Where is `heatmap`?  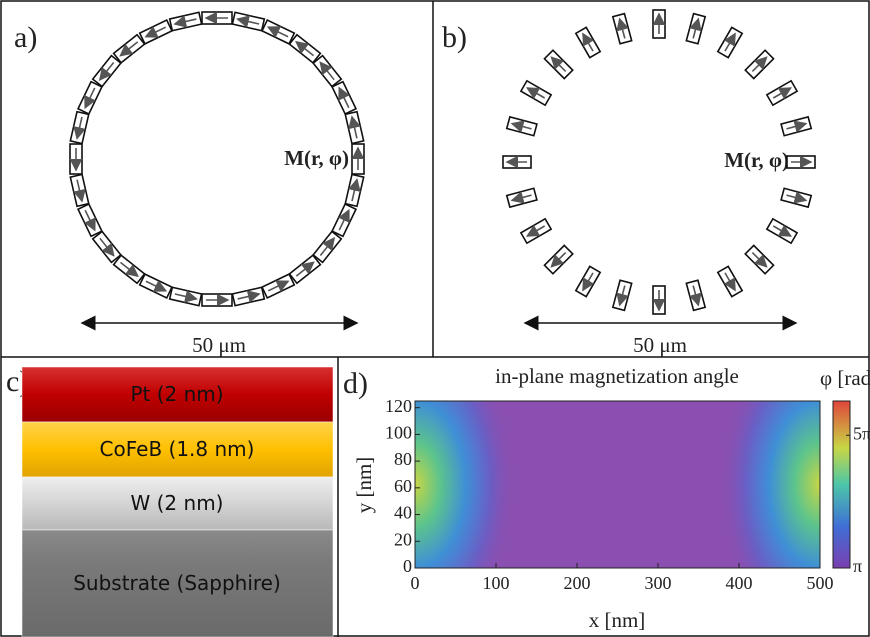 heatmap is located at coordinates (617, 484).